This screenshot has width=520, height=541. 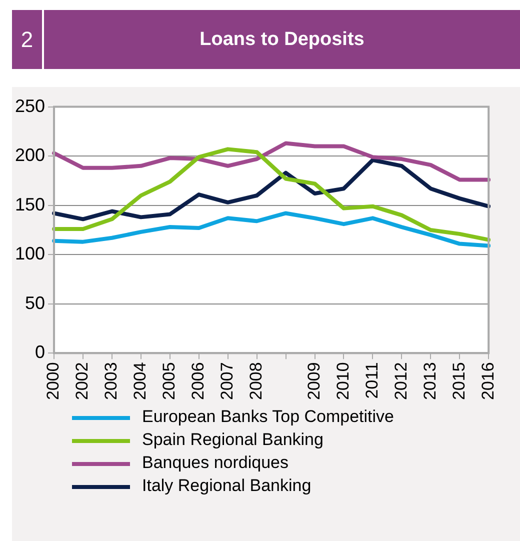 What do you see at coordinates (400, 381) in the screenshot?
I see `x-tick-label: 2012` at bounding box center [400, 381].